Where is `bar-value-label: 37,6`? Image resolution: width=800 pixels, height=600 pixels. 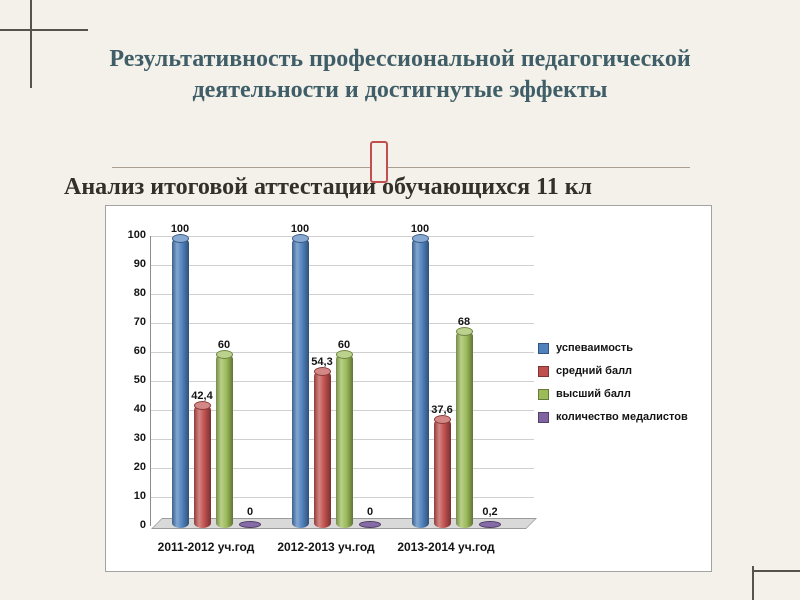 bar-value-label: 37,6 is located at coordinates (442, 409).